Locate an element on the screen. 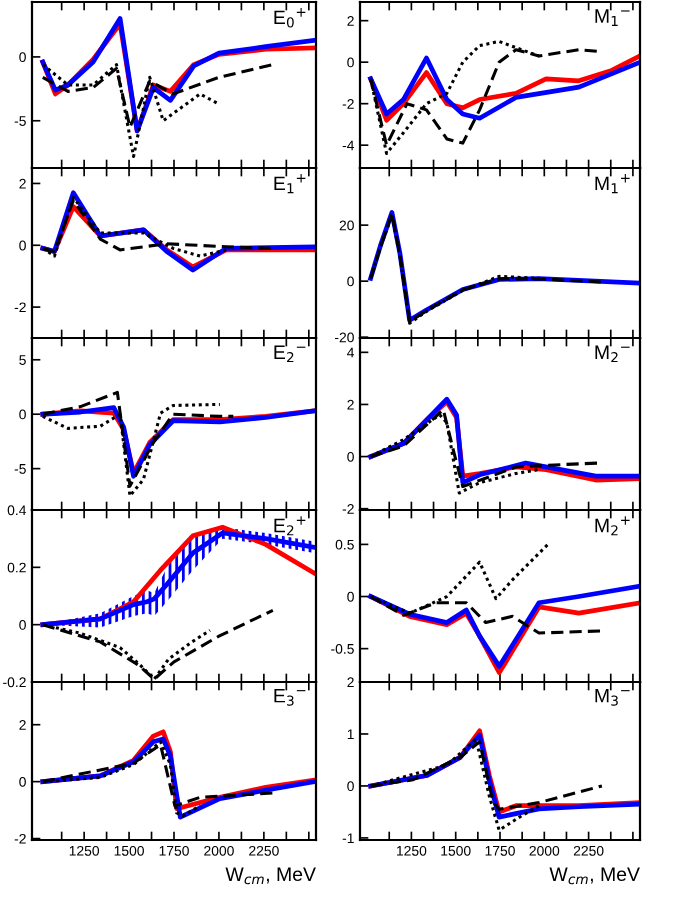  chart-title: M$_{3}$$^{−}$ is located at coordinates (612, 697).